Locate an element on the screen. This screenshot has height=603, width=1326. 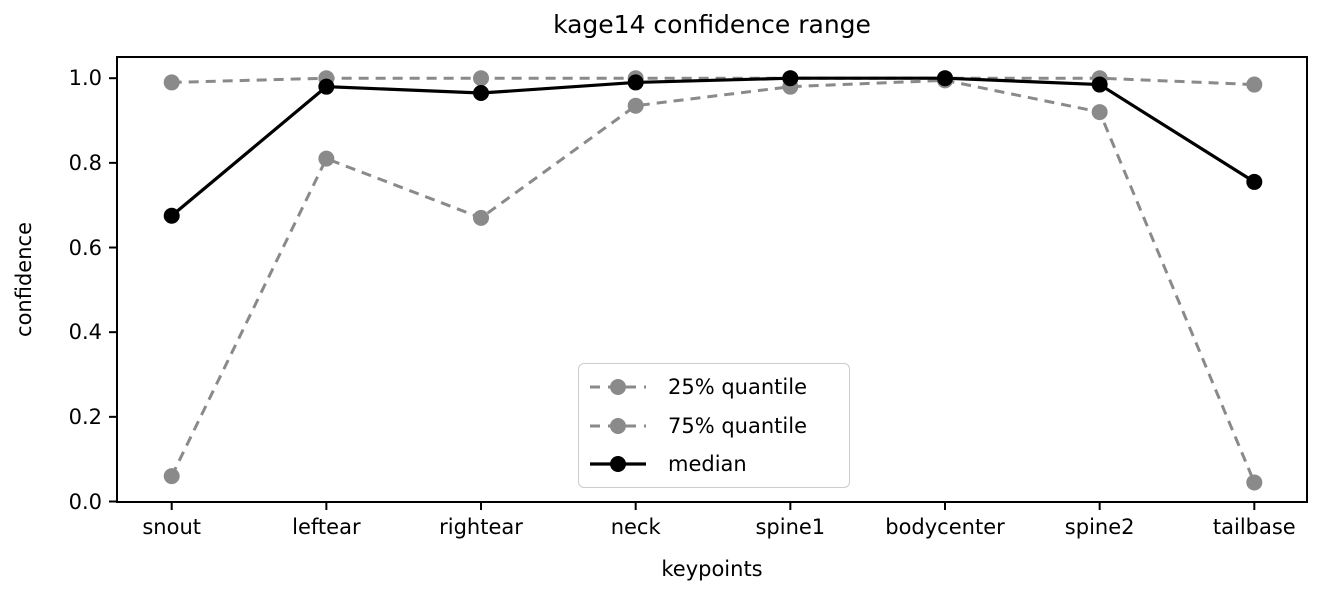
marker-25-quantile-tailbase is located at coordinates (1254, 482).